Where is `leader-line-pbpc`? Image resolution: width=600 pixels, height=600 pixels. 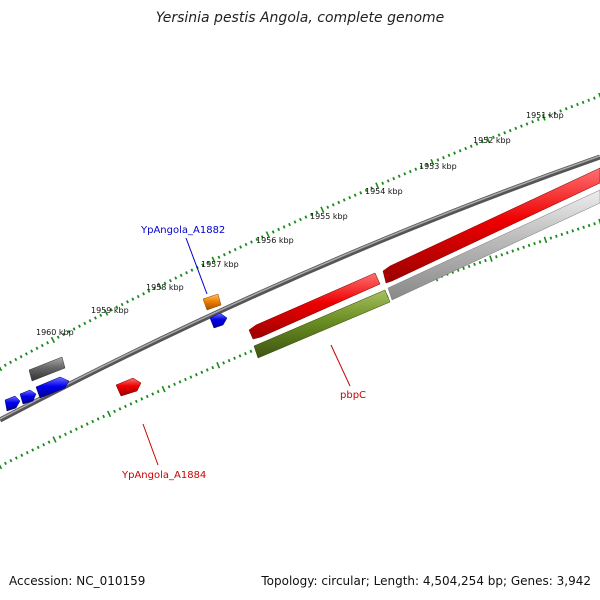
leader-line-pbpc is located at coordinates (340, 365).